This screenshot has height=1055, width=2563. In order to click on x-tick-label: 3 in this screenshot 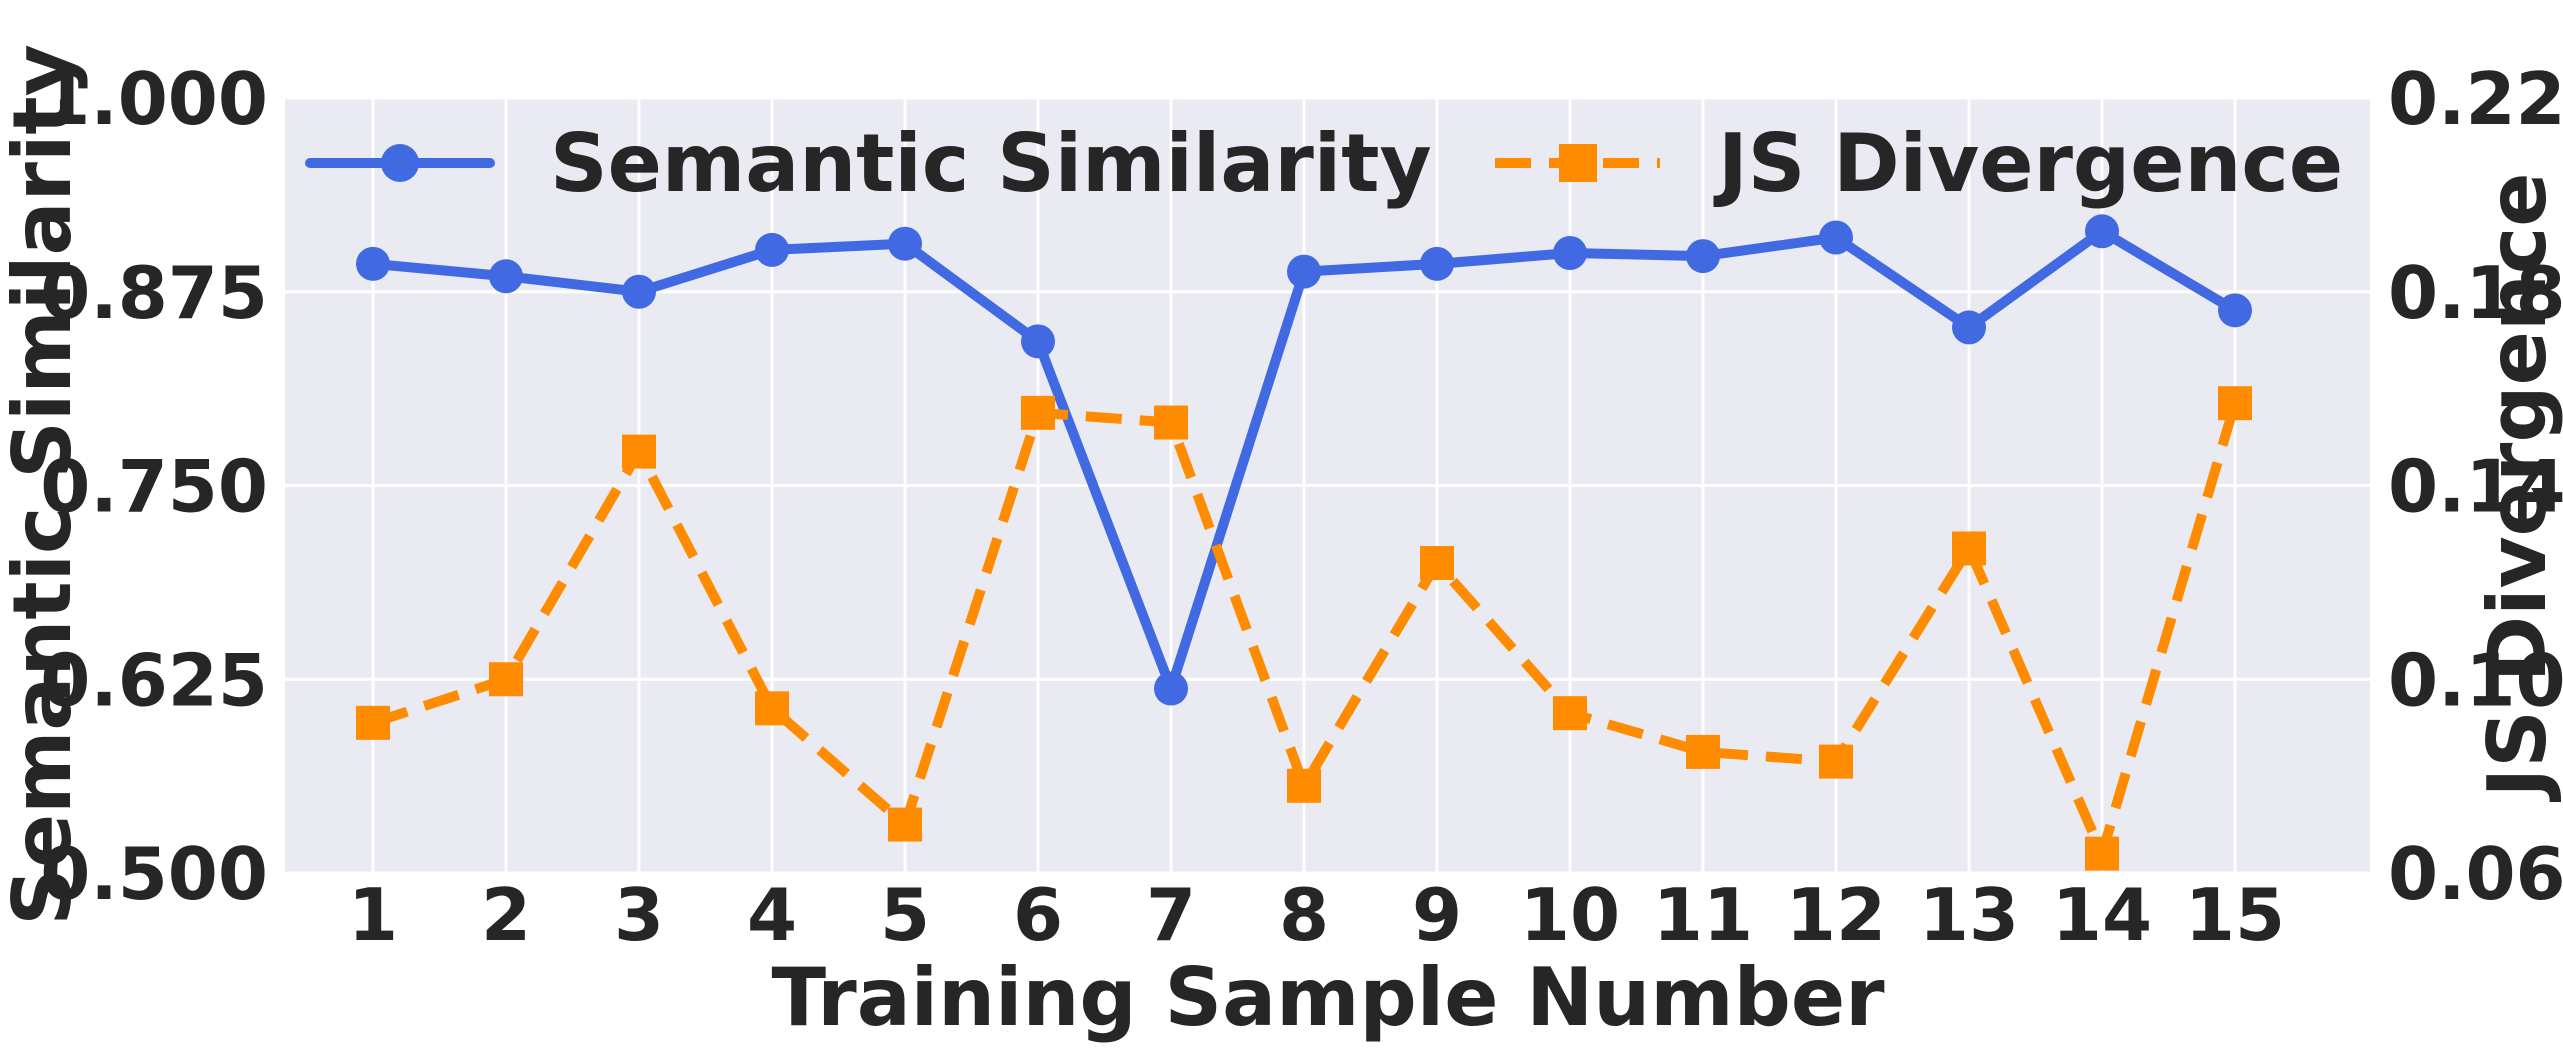, I will do `click(639, 915)`.